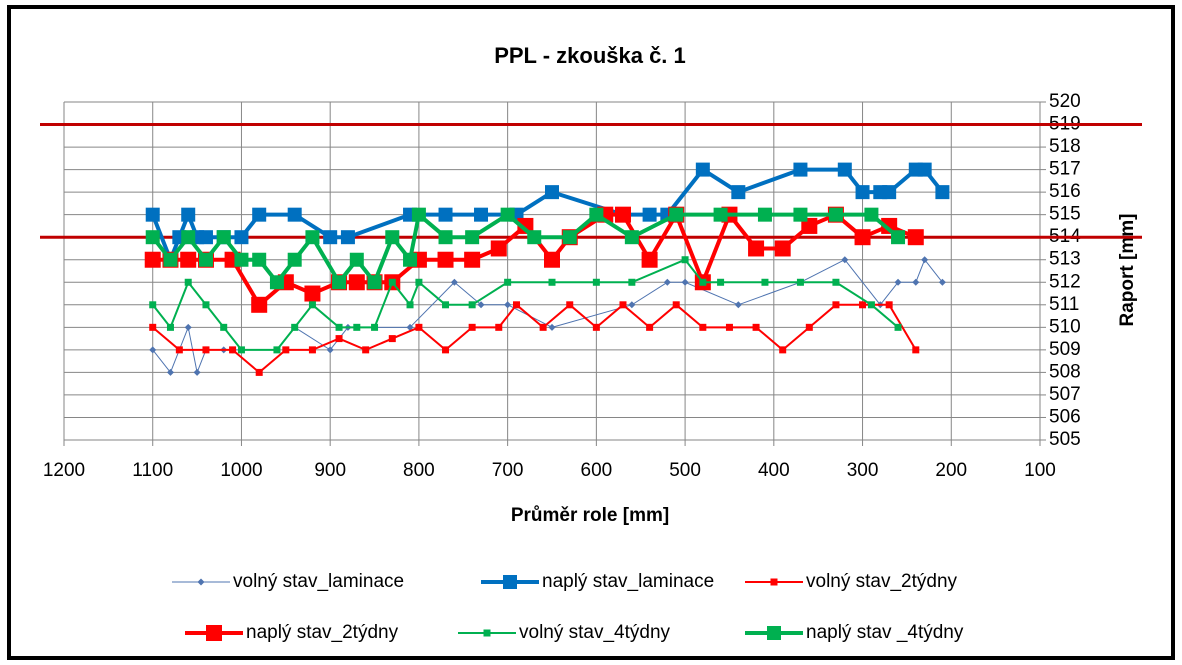 The image size is (1182, 665). I want to click on y-tick-label: 518, so click(1065, 146).